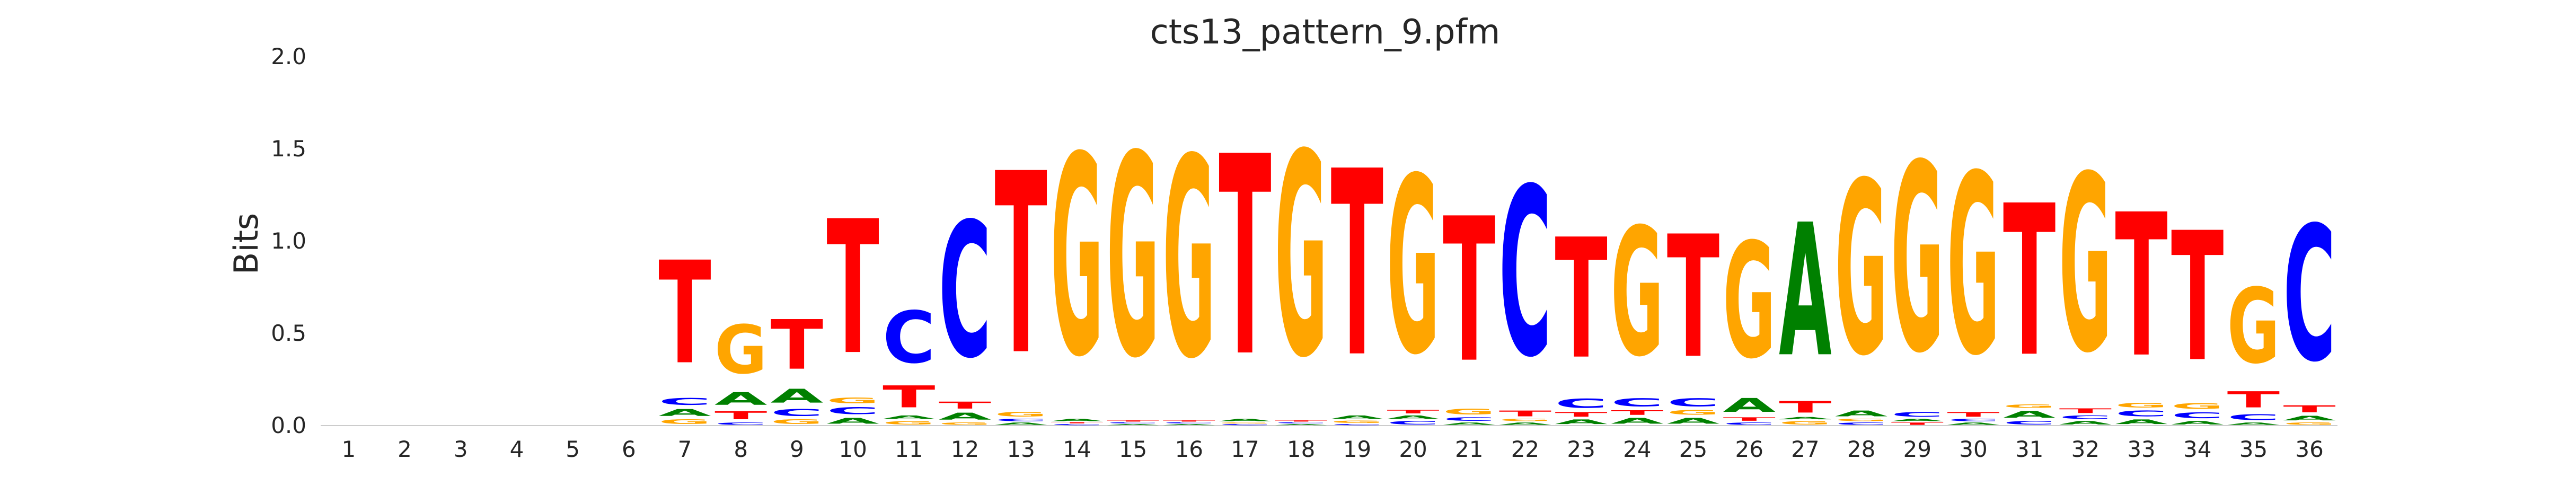 The width and height of the screenshot is (2576, 477). Describe the element at coordinates (685, 449) in the screenshot. I see `x-tick-label: 7` at that location.